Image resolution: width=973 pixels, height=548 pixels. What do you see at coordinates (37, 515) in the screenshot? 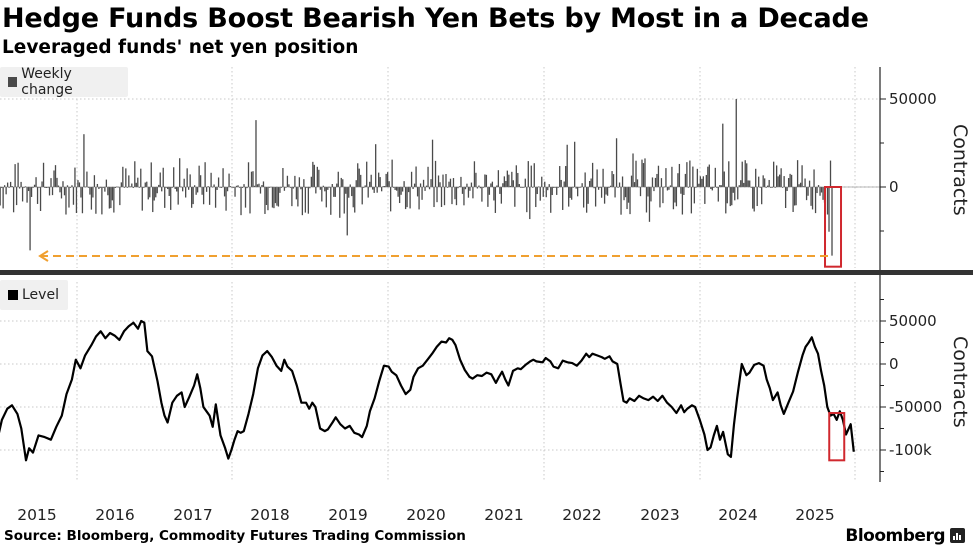
I see `x-tick-2015: 2015` at bounding box center [37, 515].